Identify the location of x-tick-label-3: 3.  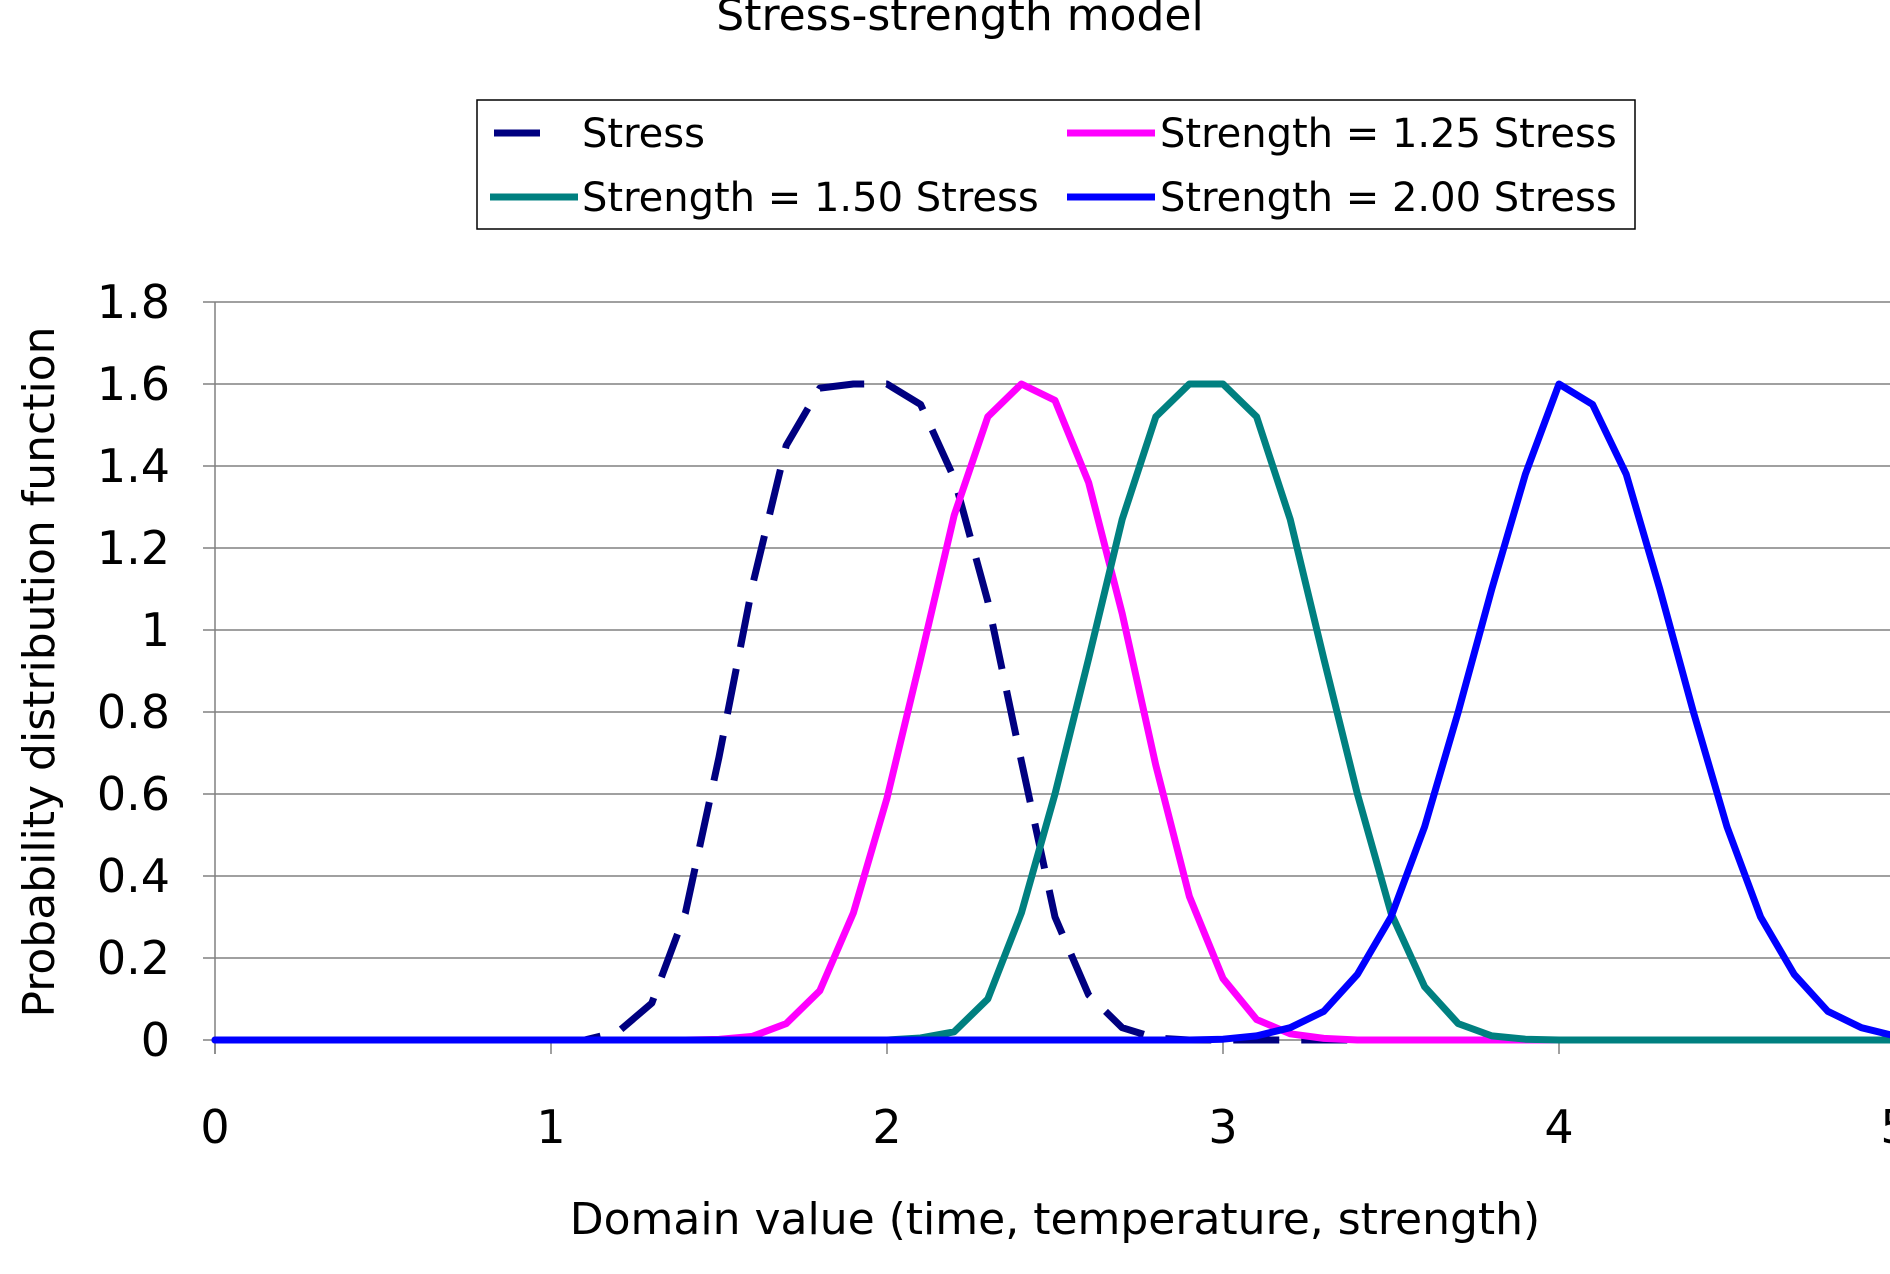
(1222, 1127).